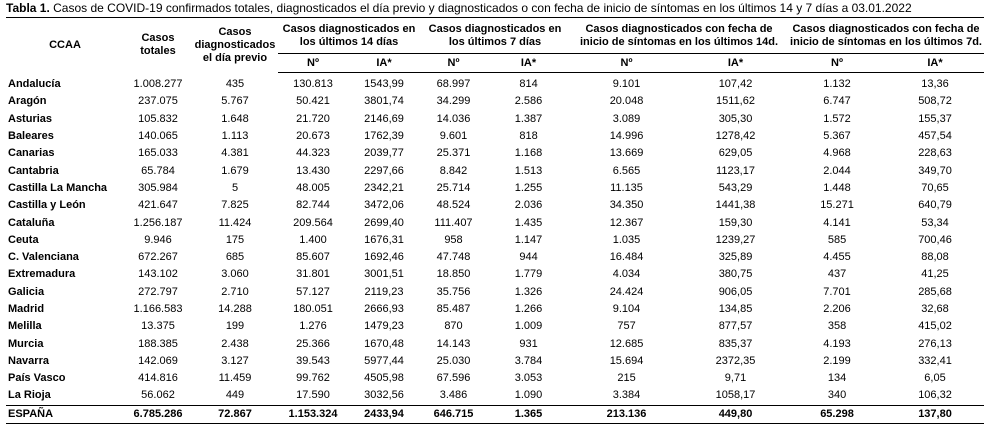  Describe the element at coordinates (735, 309) in the screenshot. I see `table-cell: 134,85` at that location.